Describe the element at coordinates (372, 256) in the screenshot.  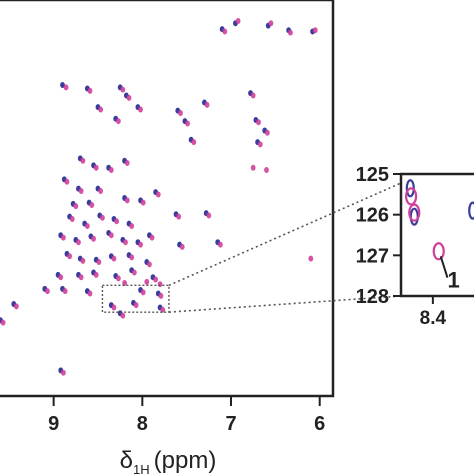
I see `inset-y-tick-label: 127` at that location.